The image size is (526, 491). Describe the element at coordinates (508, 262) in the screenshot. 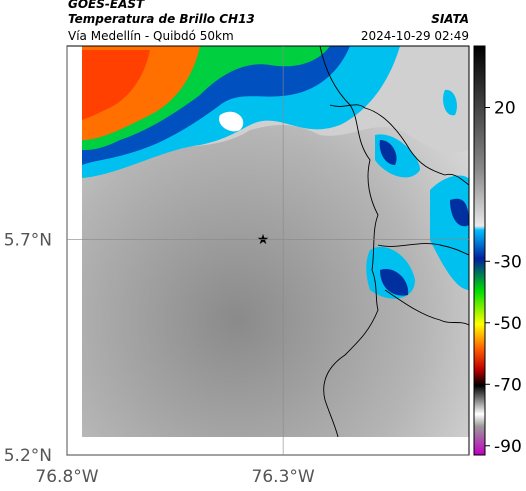

I see `colorbar-tick-label: -30` at that location.